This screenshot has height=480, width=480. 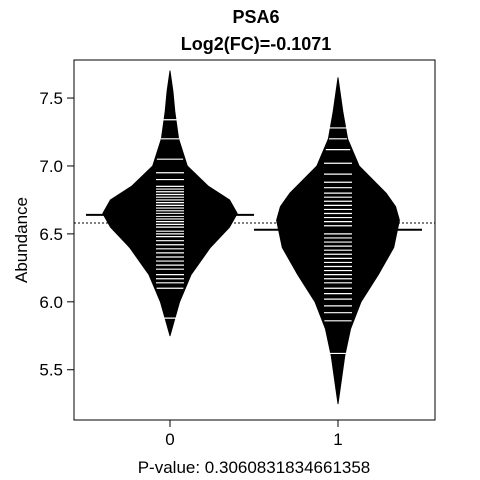 I want to click on y-tick-label: 6.5, so click(x=51, y=234).